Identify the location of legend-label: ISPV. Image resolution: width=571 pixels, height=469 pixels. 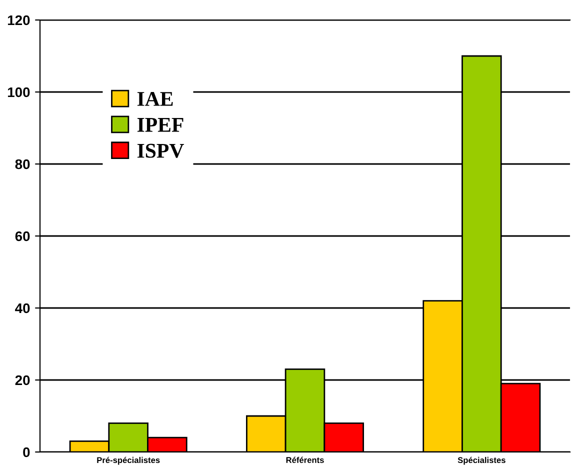
(160, 151).